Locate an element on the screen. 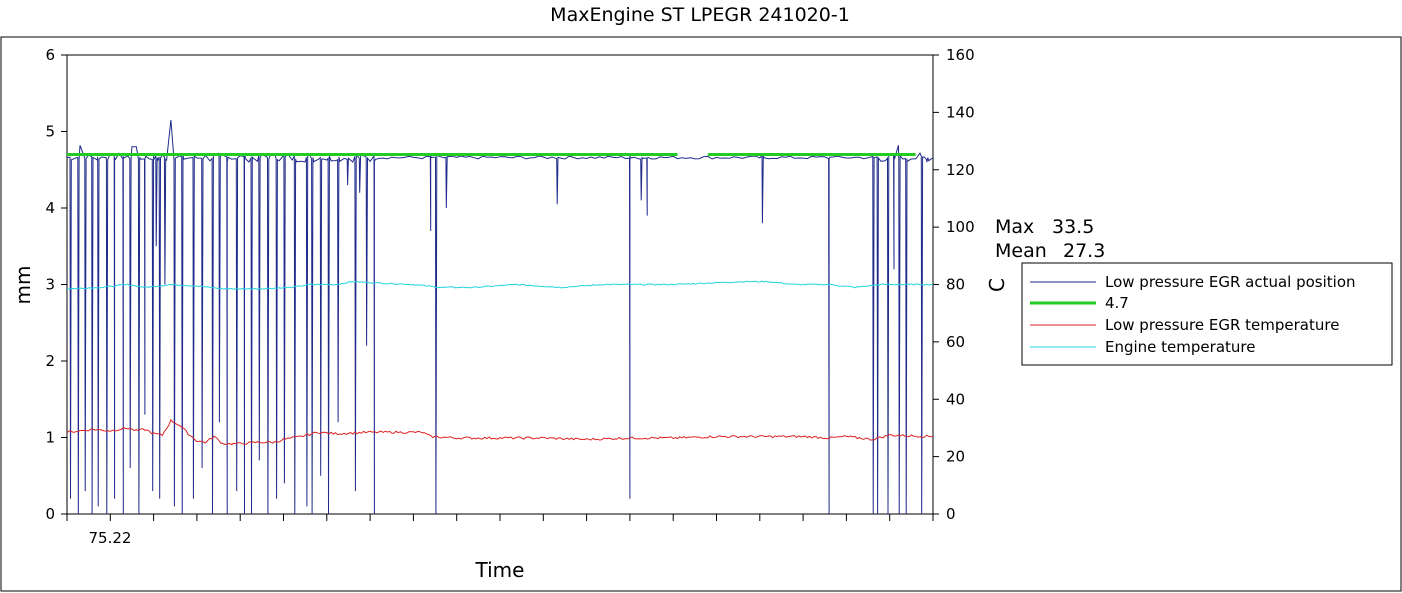  y-left-tick-label: 1 is located at coordinates (50, 438).